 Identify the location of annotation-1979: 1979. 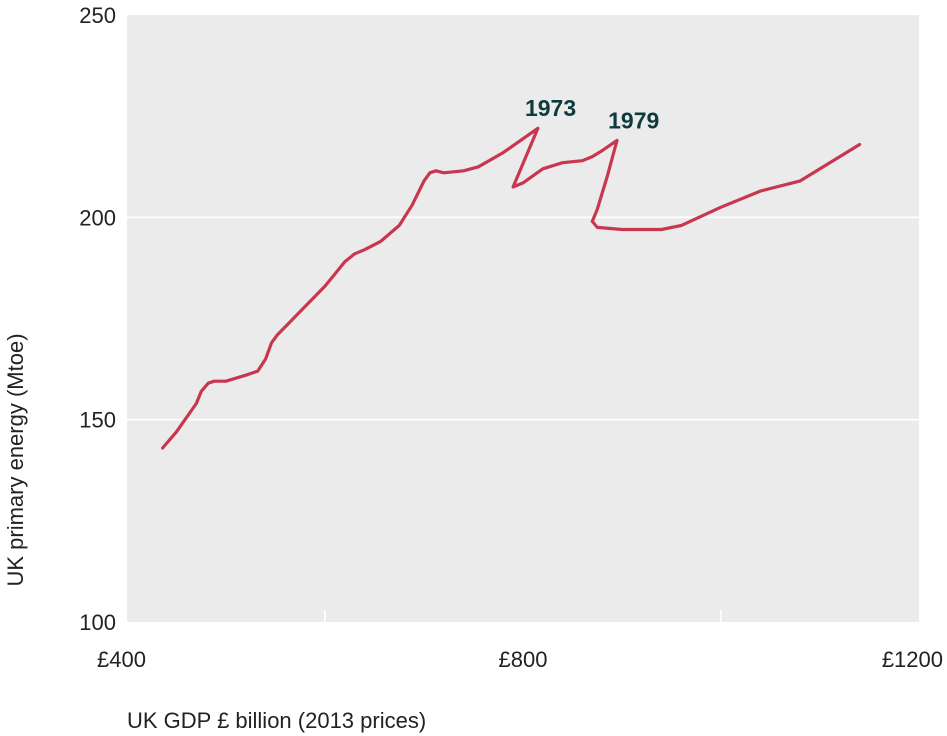
(633, 120).